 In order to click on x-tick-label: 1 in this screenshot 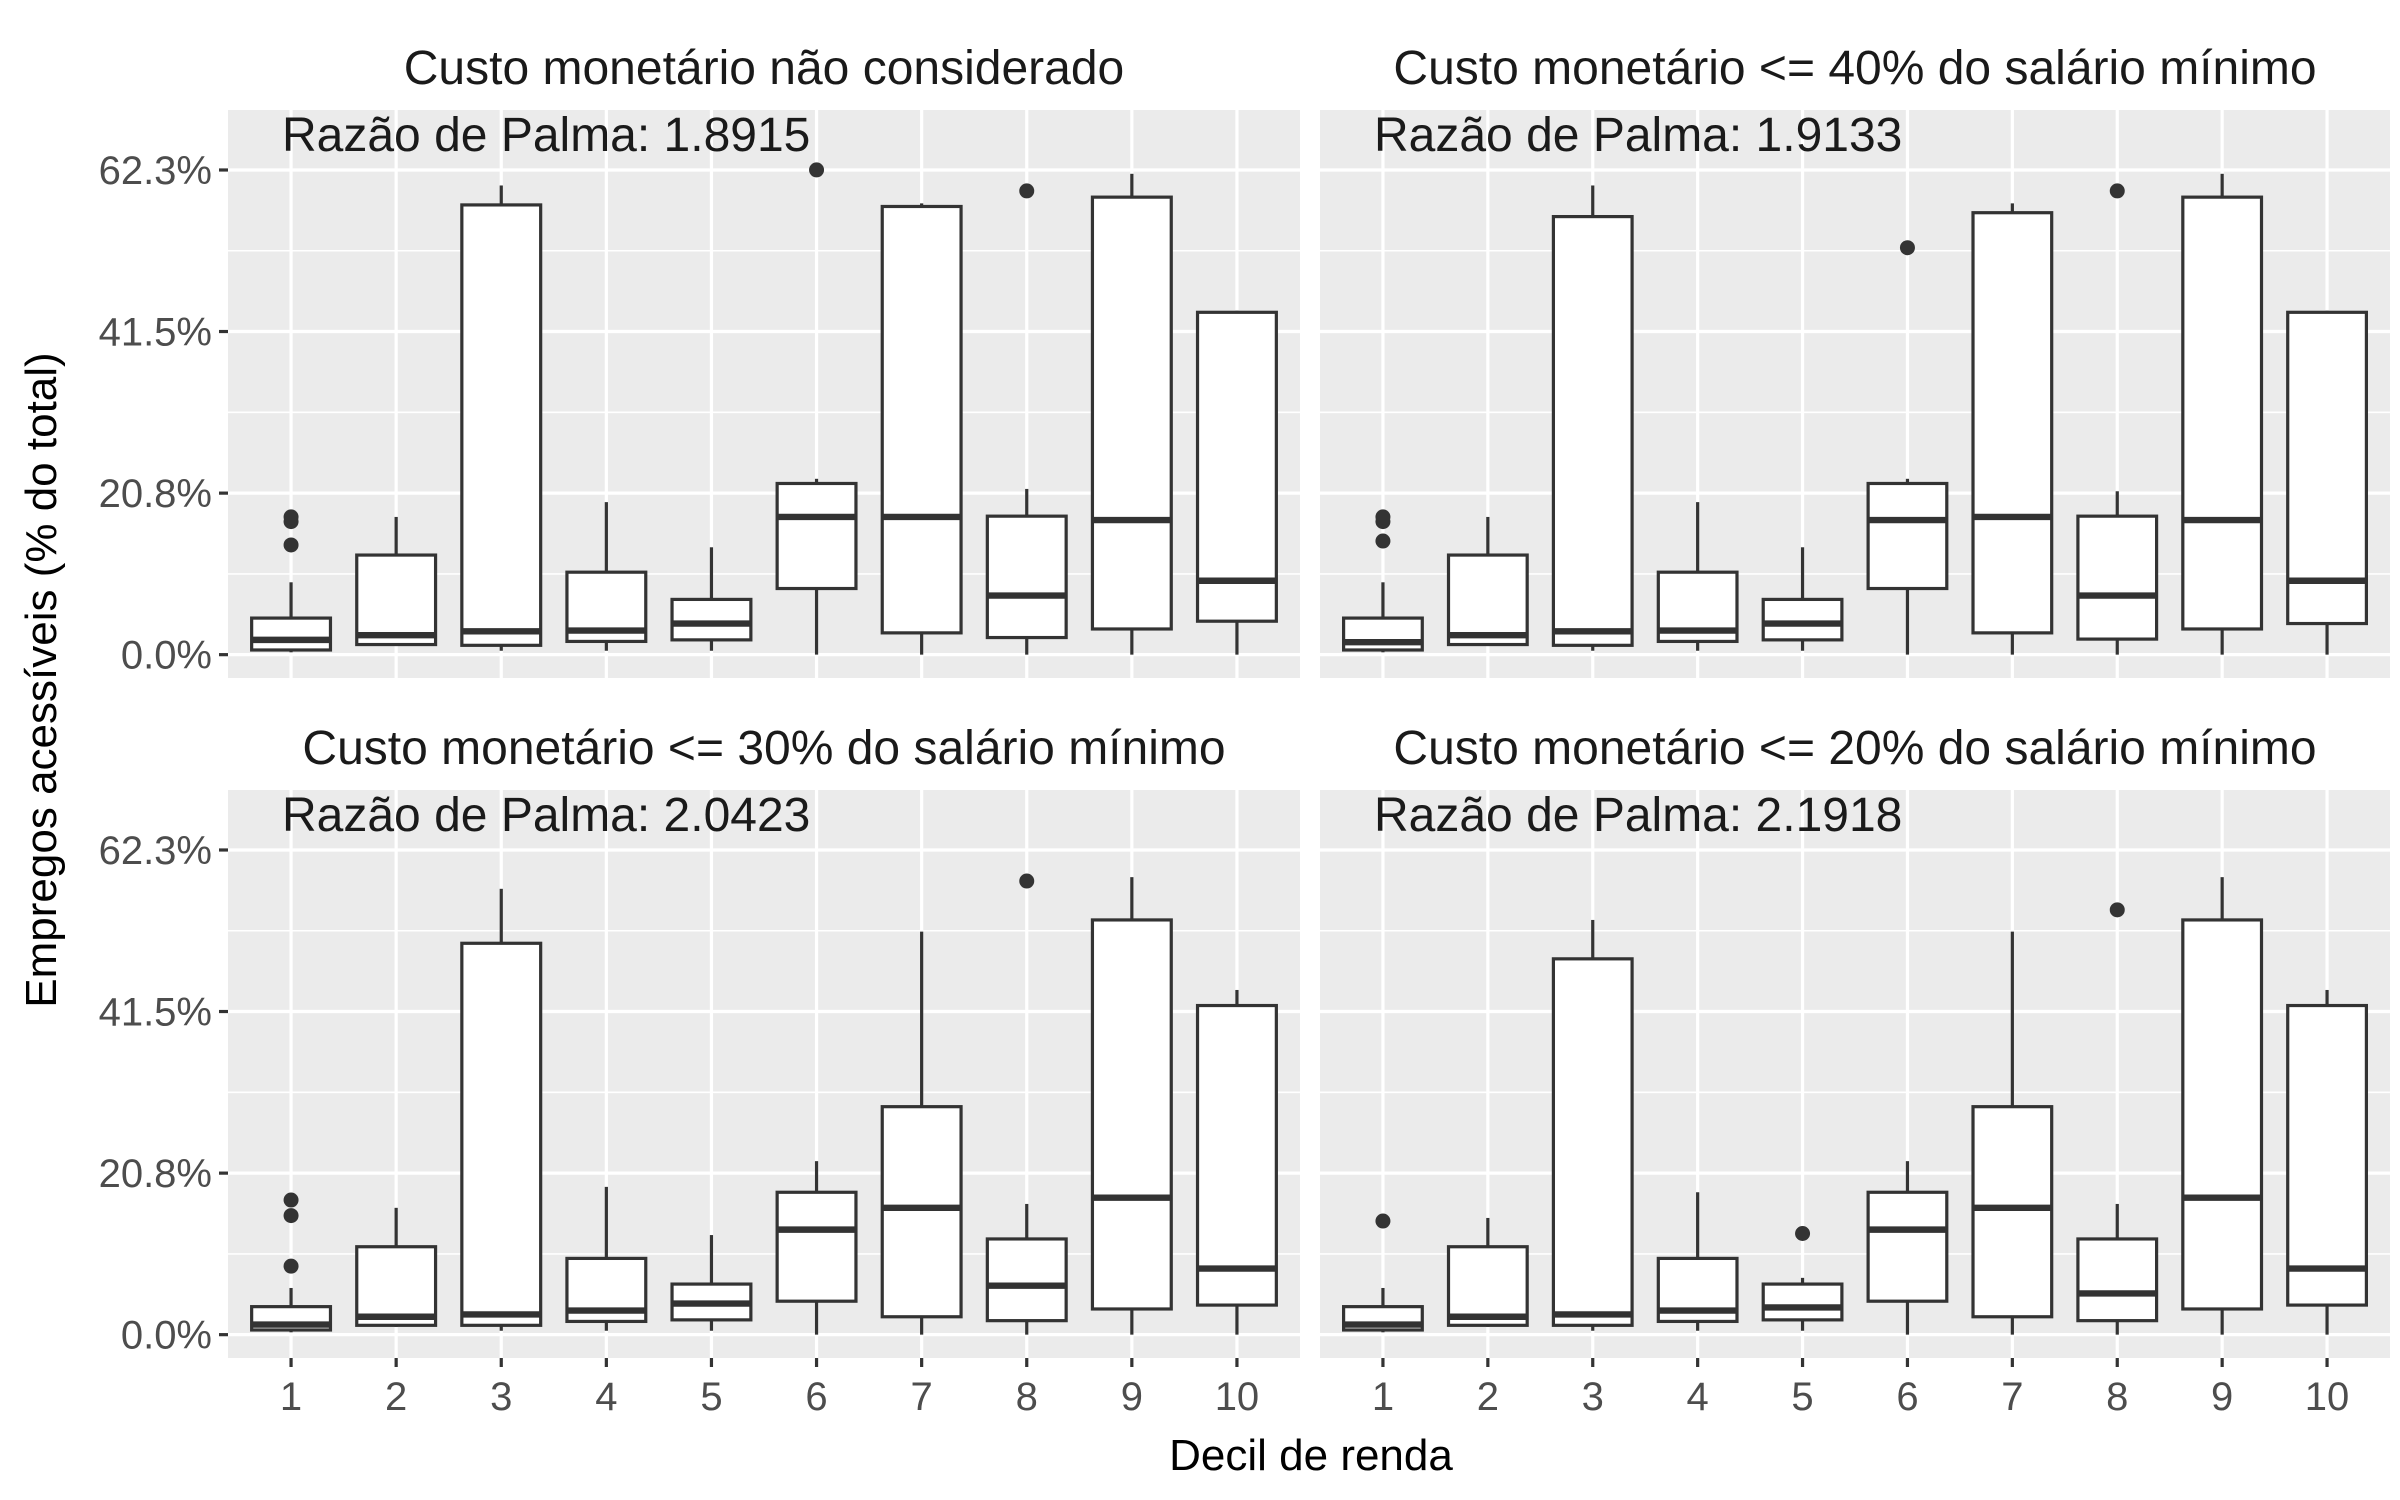, I will do `click(291, 1397)`.